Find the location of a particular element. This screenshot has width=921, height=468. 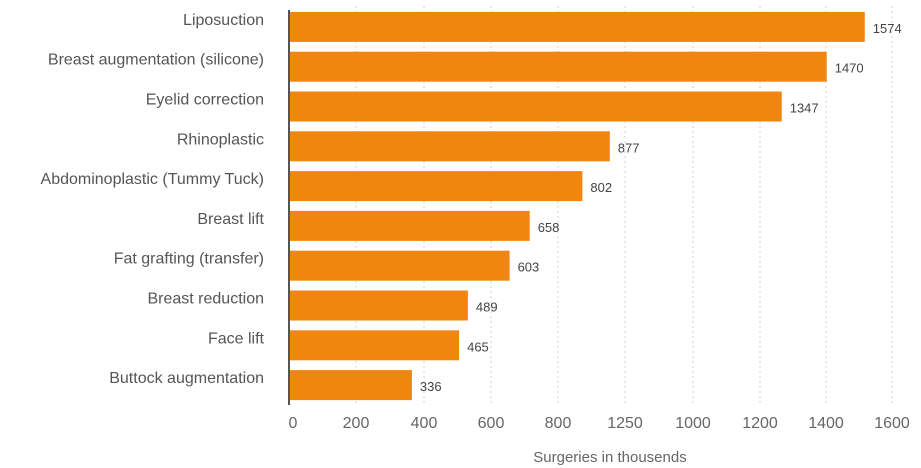

category-label: Breast augmentation (silicone) is located at coordinates (156, 60).